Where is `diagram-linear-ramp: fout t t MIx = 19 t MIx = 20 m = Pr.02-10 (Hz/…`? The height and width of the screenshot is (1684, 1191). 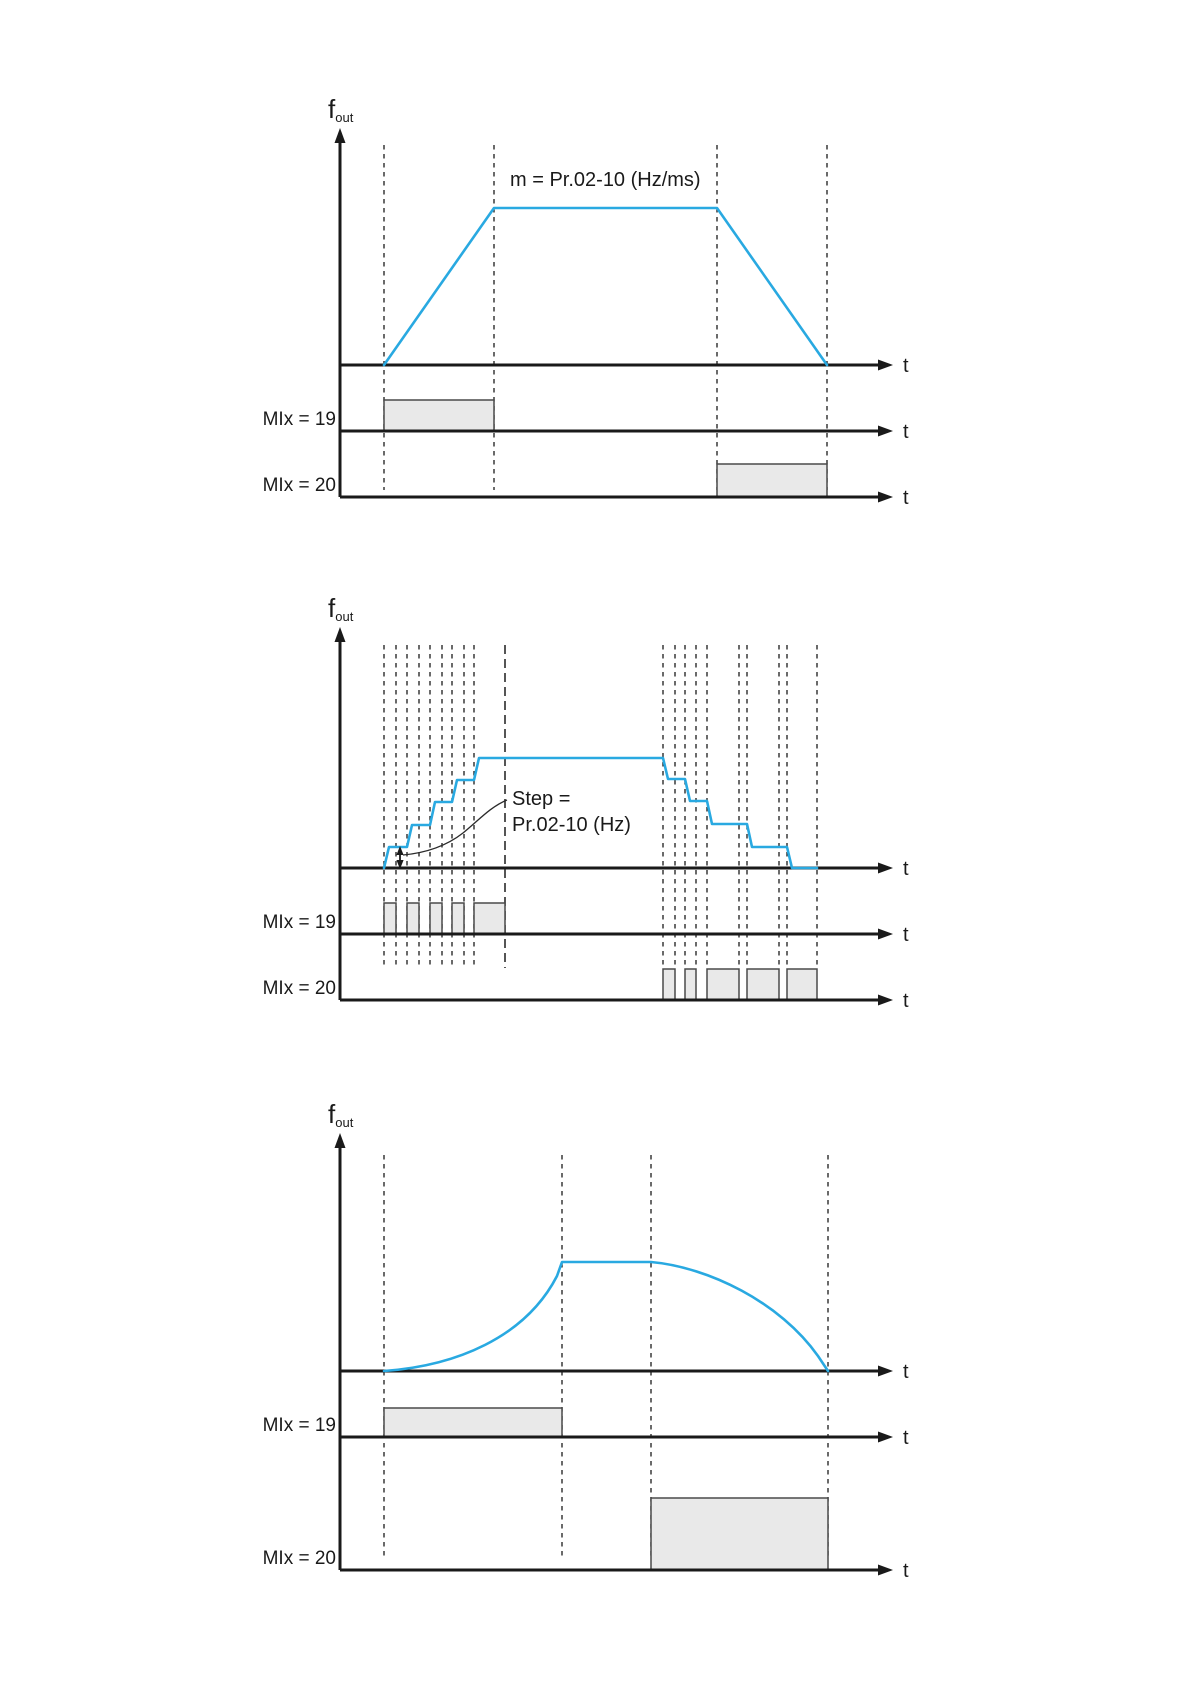 diagram-linear-ramp: fout t t MIx = 19 t MIx = 20 m = Pr.02-10 (Hz/… is located at coordinates (586, 301).